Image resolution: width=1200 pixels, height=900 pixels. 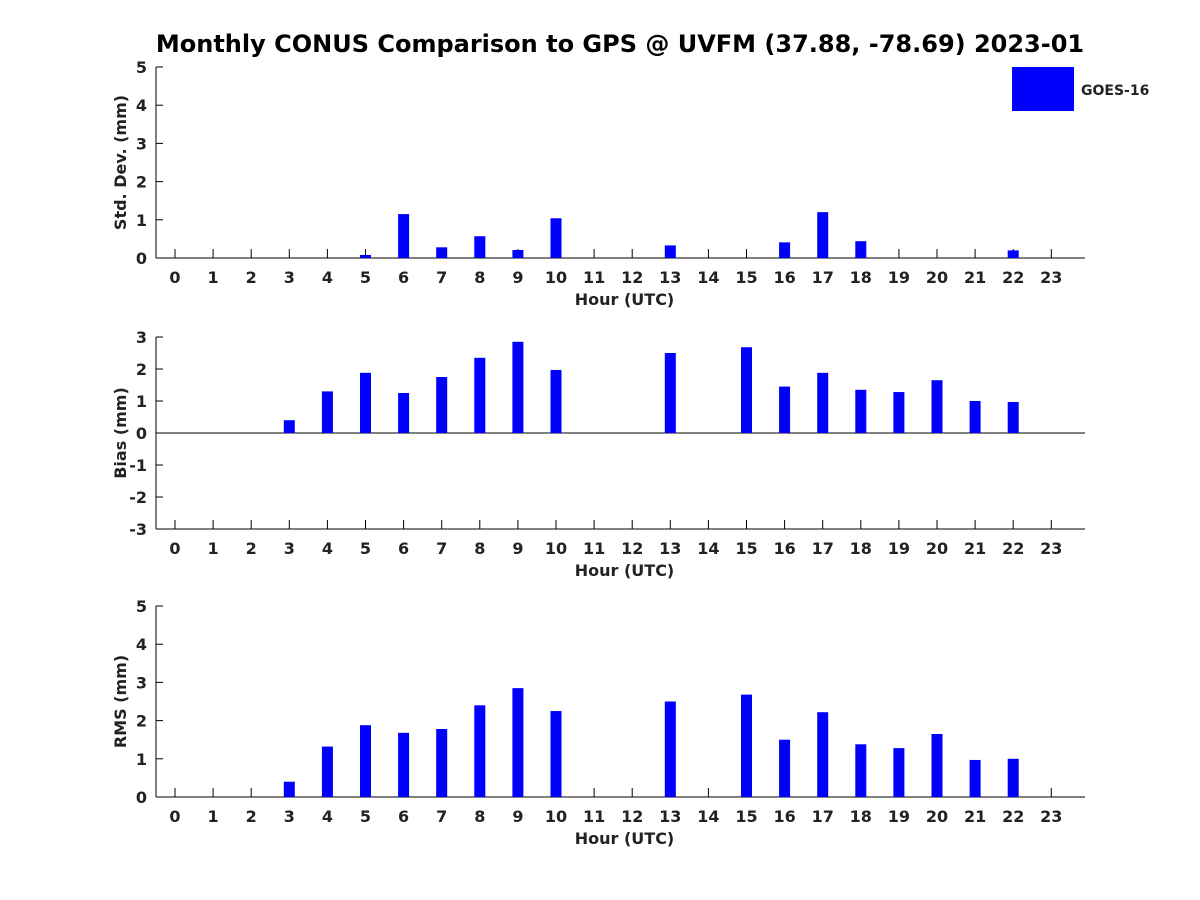 What do you see at coordinates (138, 529) in the screenshot?
I see `y-tick-label: -3` at bounding box center [138, 529].